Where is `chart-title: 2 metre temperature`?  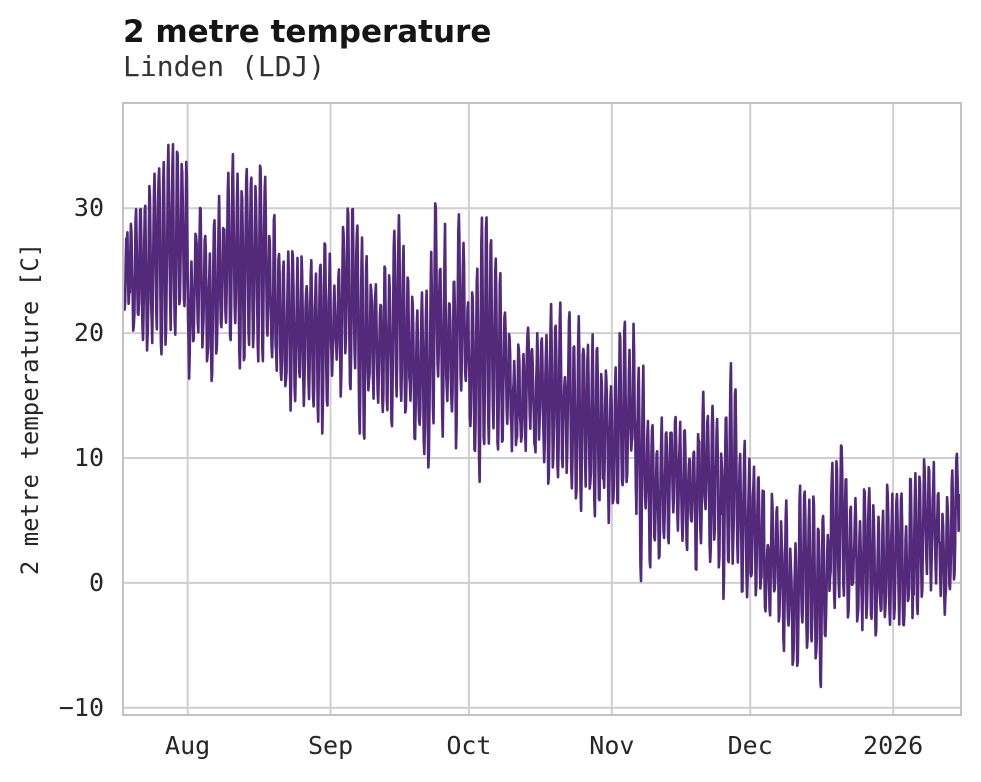 chart-title: 2 metre temperature is located at coordinates (307, 32).